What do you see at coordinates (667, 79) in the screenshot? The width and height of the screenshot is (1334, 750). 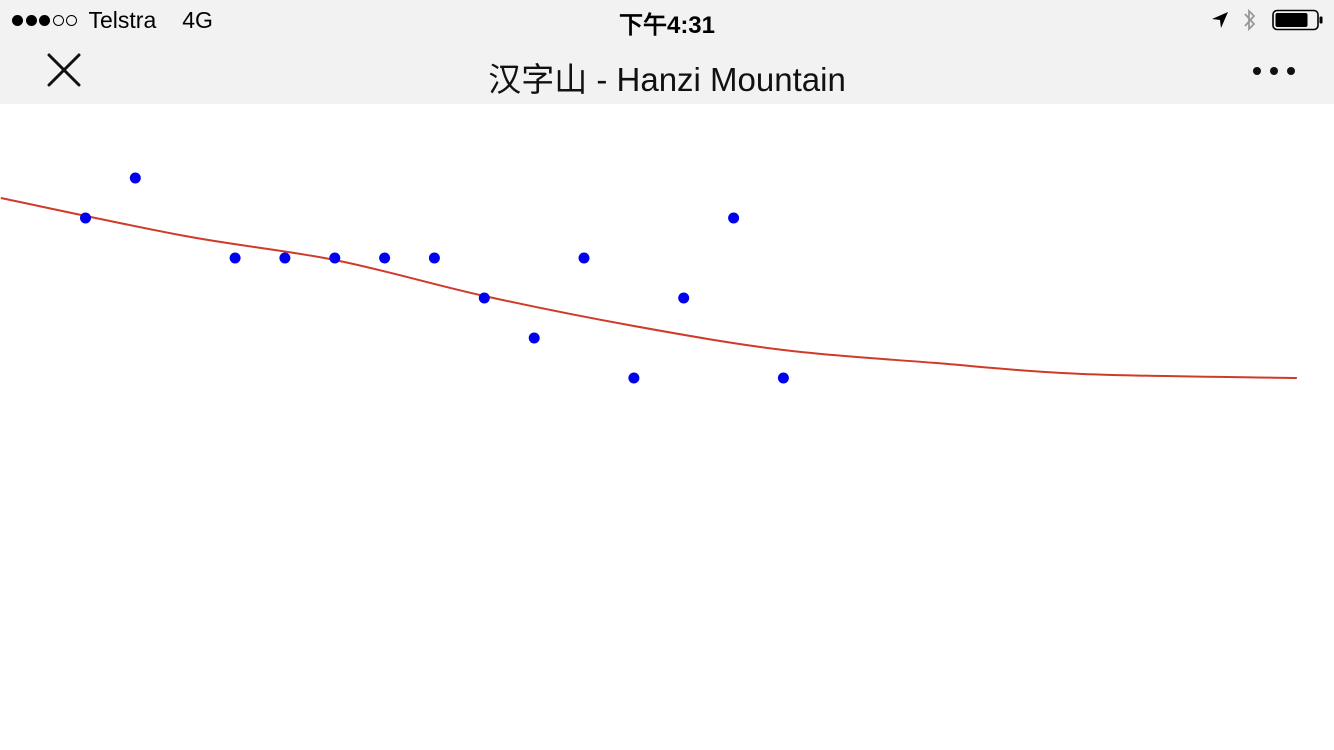 I see `page-title: 汉字山 - Hanzi Mountain` at bounding box center [667, 79].